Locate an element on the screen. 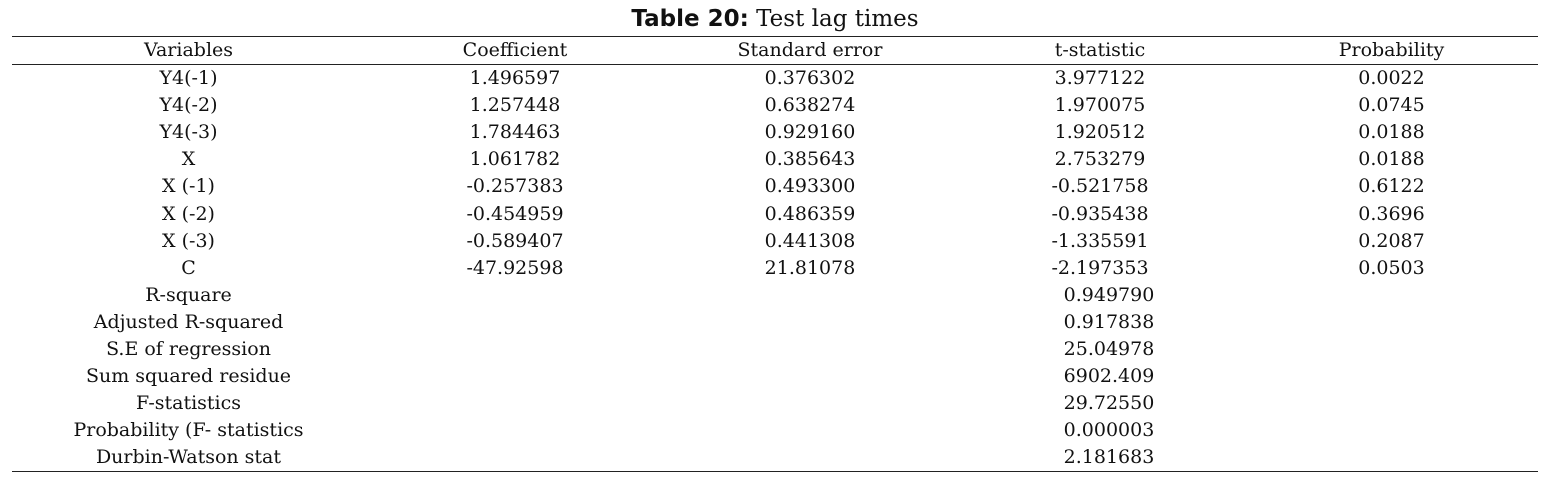 This screenshot has width=1550, height=489. table-caption: Table 20: Test lag times is located at coordinates (775, 19).